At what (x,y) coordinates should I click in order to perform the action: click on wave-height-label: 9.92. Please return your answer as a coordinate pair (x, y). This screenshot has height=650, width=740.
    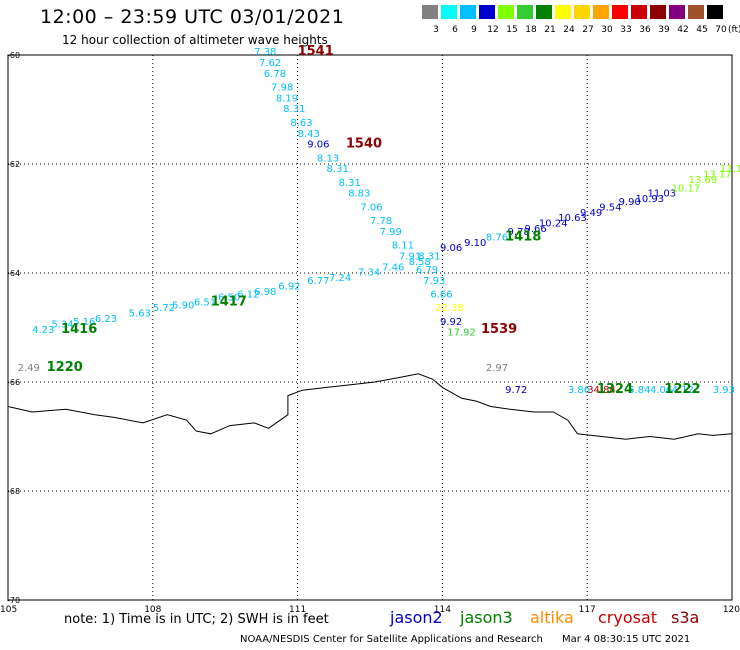
    Looking at the image, I should click on (451, 322).